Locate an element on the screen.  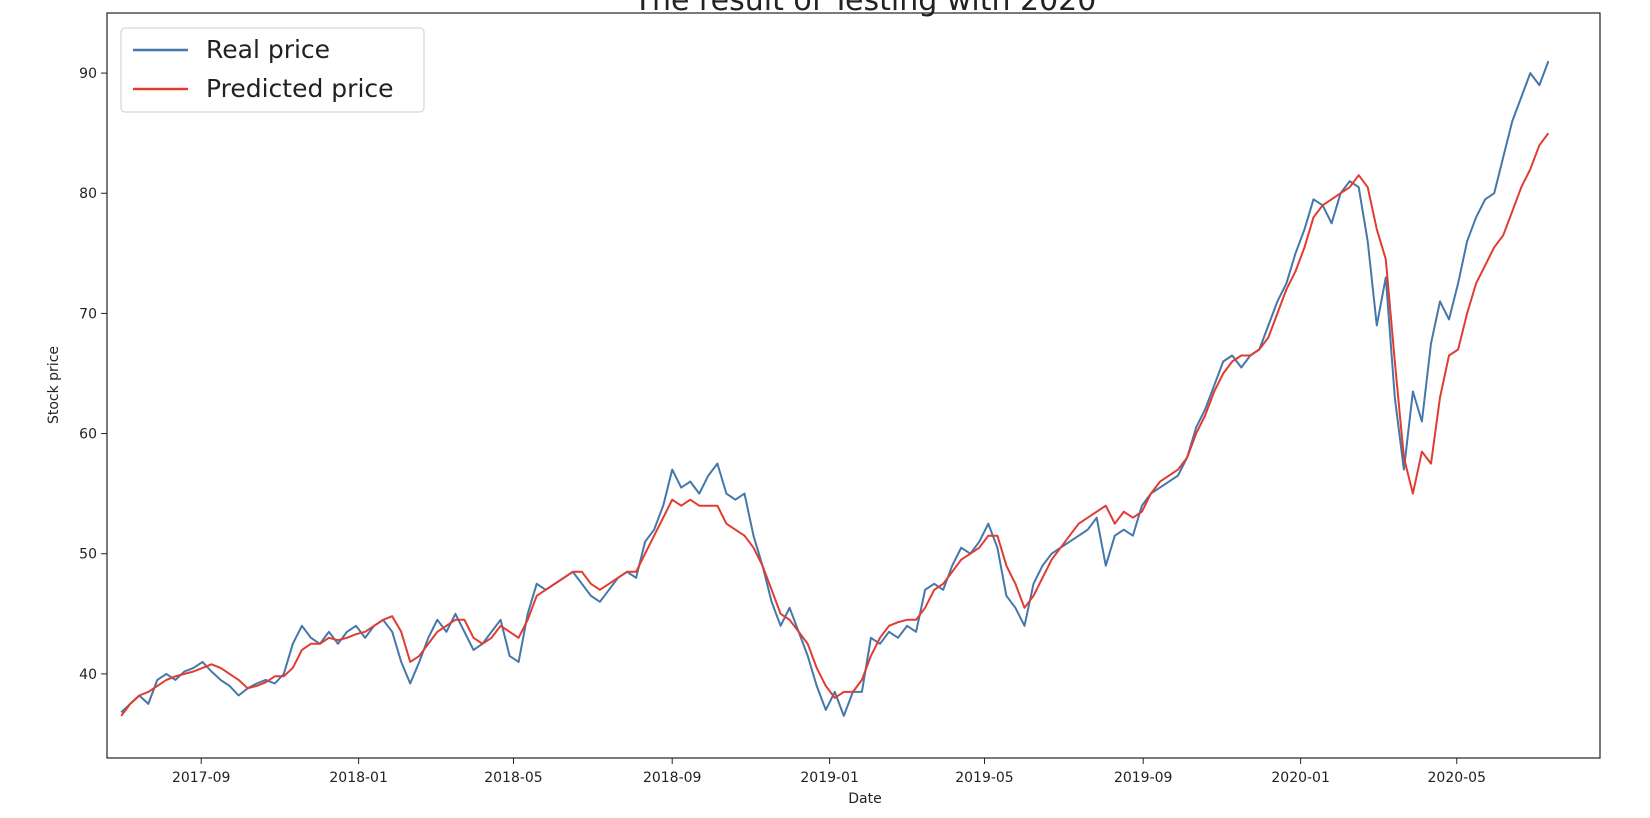
x-tick-label: 2020-01 is located at coordinates (1300, 778).